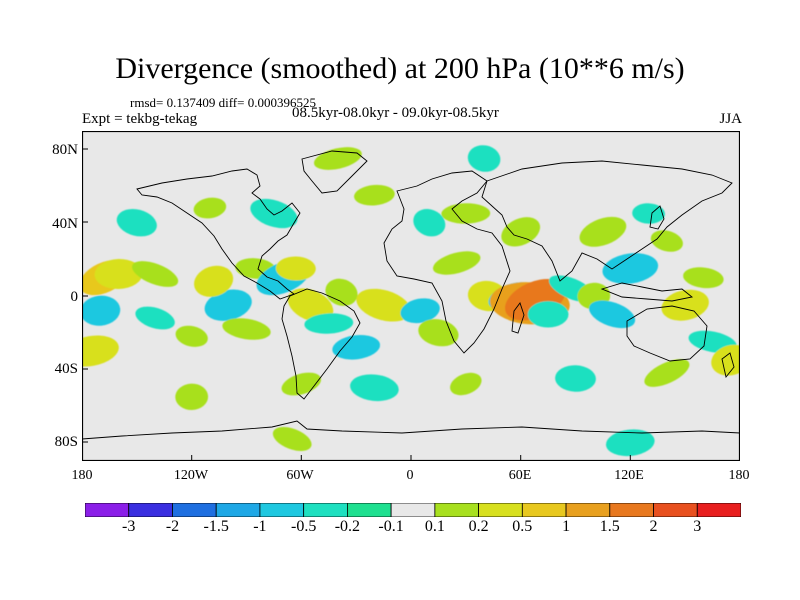  What do you see at coordinates (74, 297) in the screenshot?
I see `y-tick-0: 0` at bounding box center [74, 297].